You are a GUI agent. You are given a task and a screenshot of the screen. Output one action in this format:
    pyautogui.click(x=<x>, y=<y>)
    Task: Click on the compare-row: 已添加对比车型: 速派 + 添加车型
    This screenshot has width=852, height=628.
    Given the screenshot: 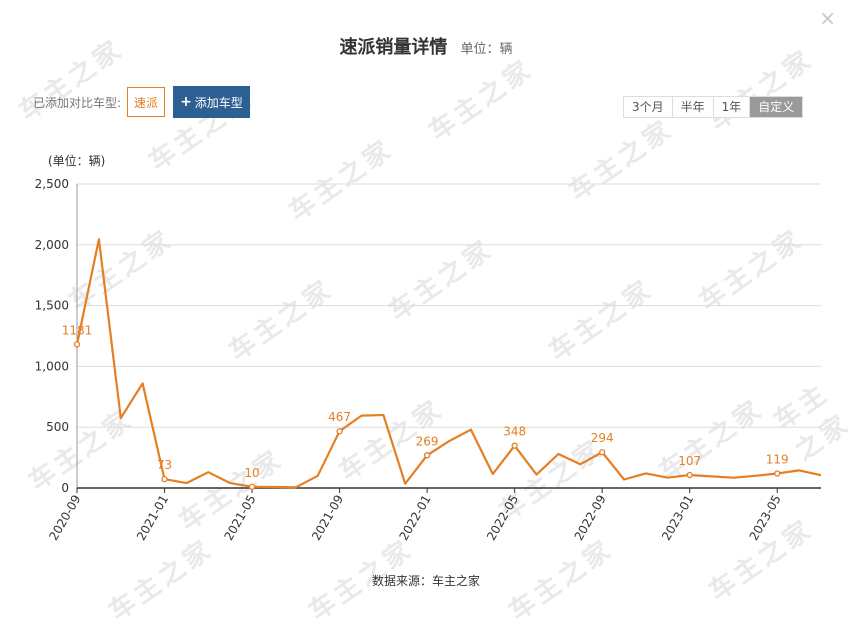 What is the action you would take?
    pyautogui.click(x=141, y=102)
    